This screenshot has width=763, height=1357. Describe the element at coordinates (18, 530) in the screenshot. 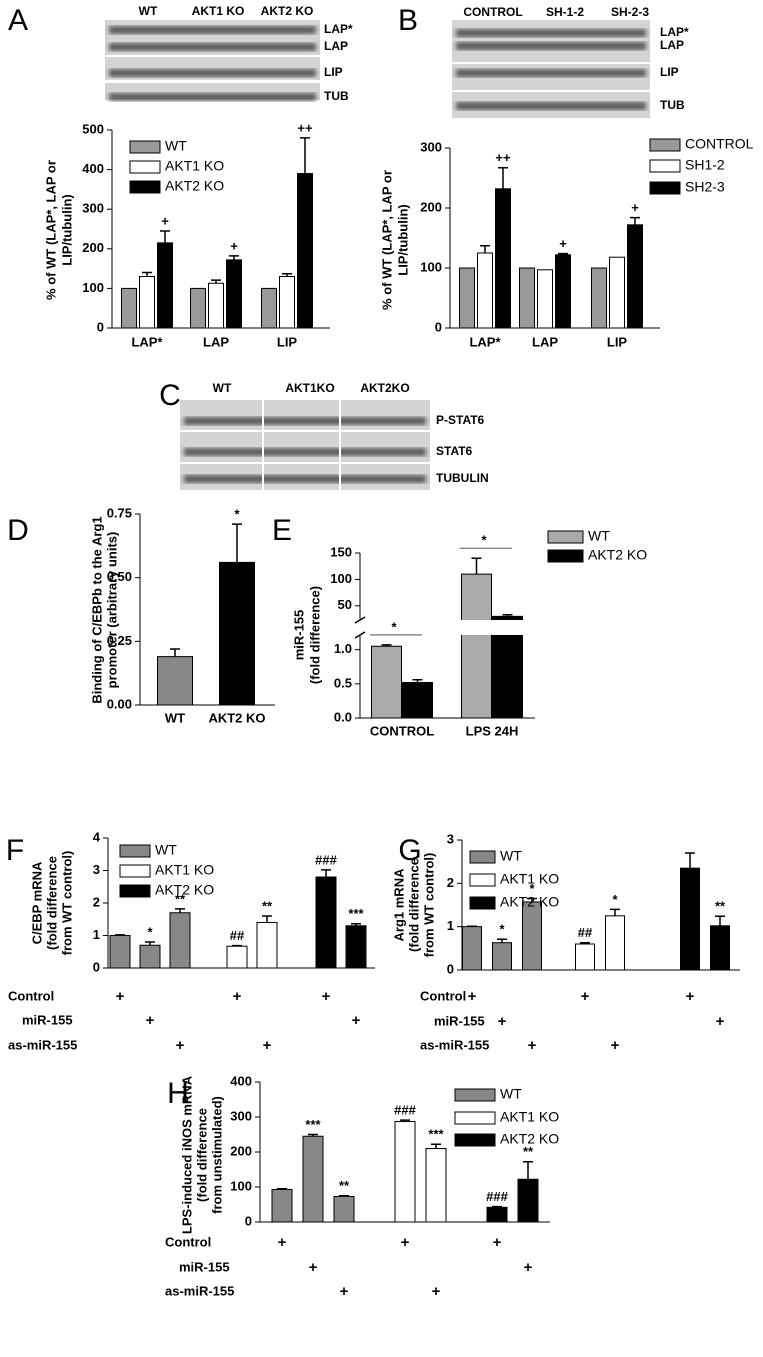

I see `panel-letter: D` at that location.